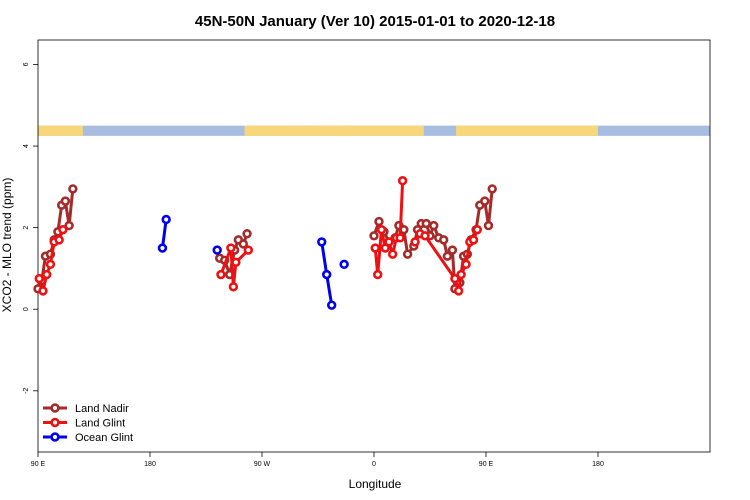 The image size is (750, 500). I want to click on y-tick-label: 0, so click(26, 309).